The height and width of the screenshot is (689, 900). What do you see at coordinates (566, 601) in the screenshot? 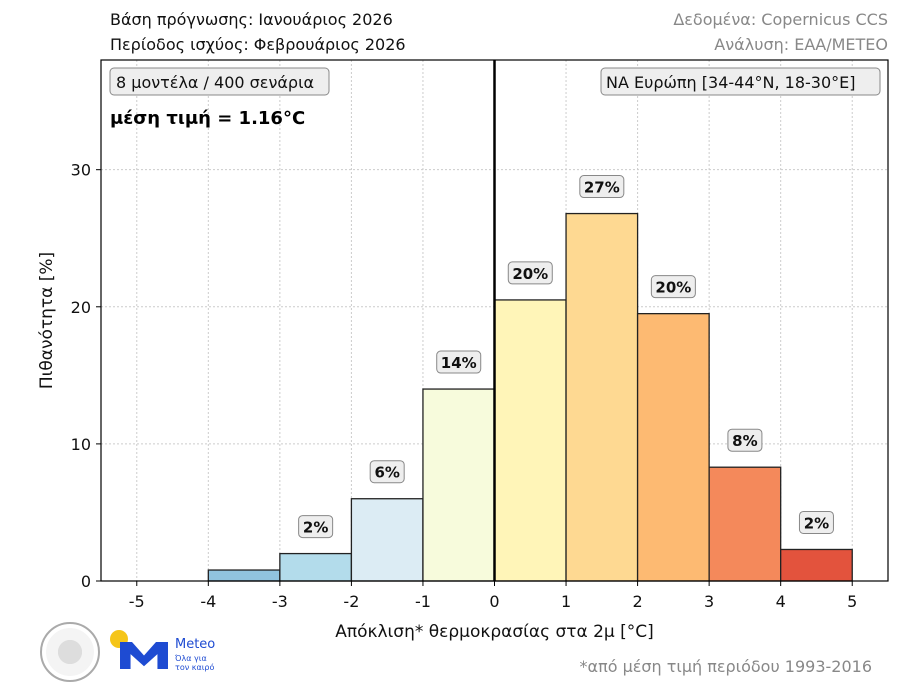
I see `x-tick-label: 1` at bounding box center [566, 601].